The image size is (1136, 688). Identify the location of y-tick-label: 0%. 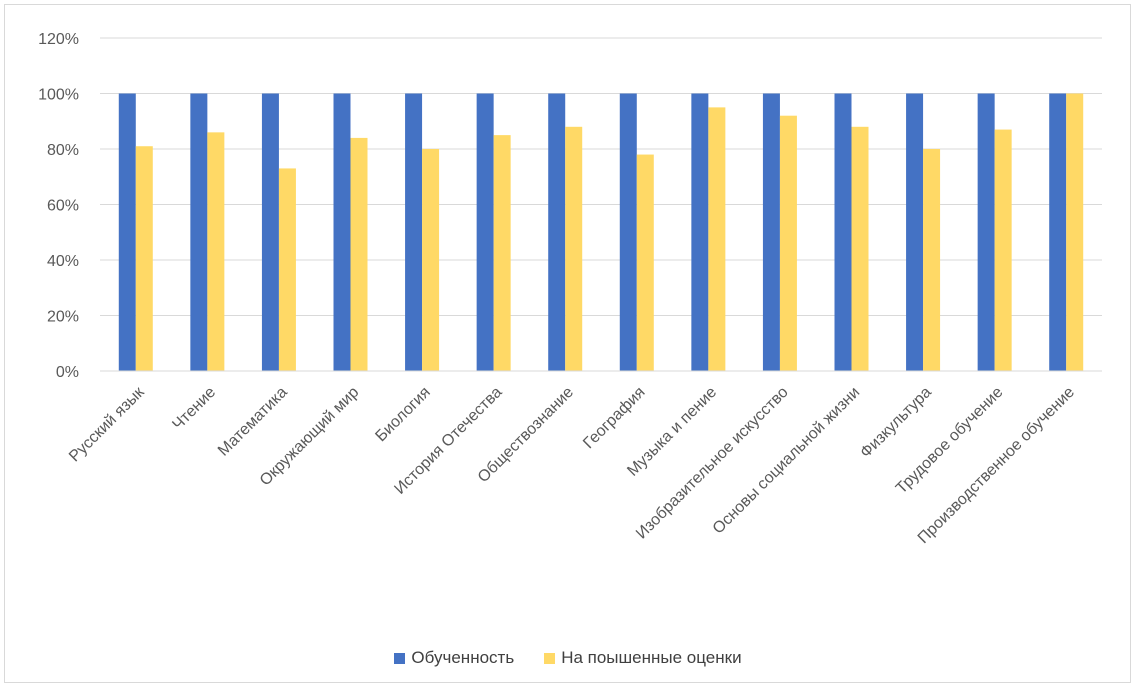
(67, 372).